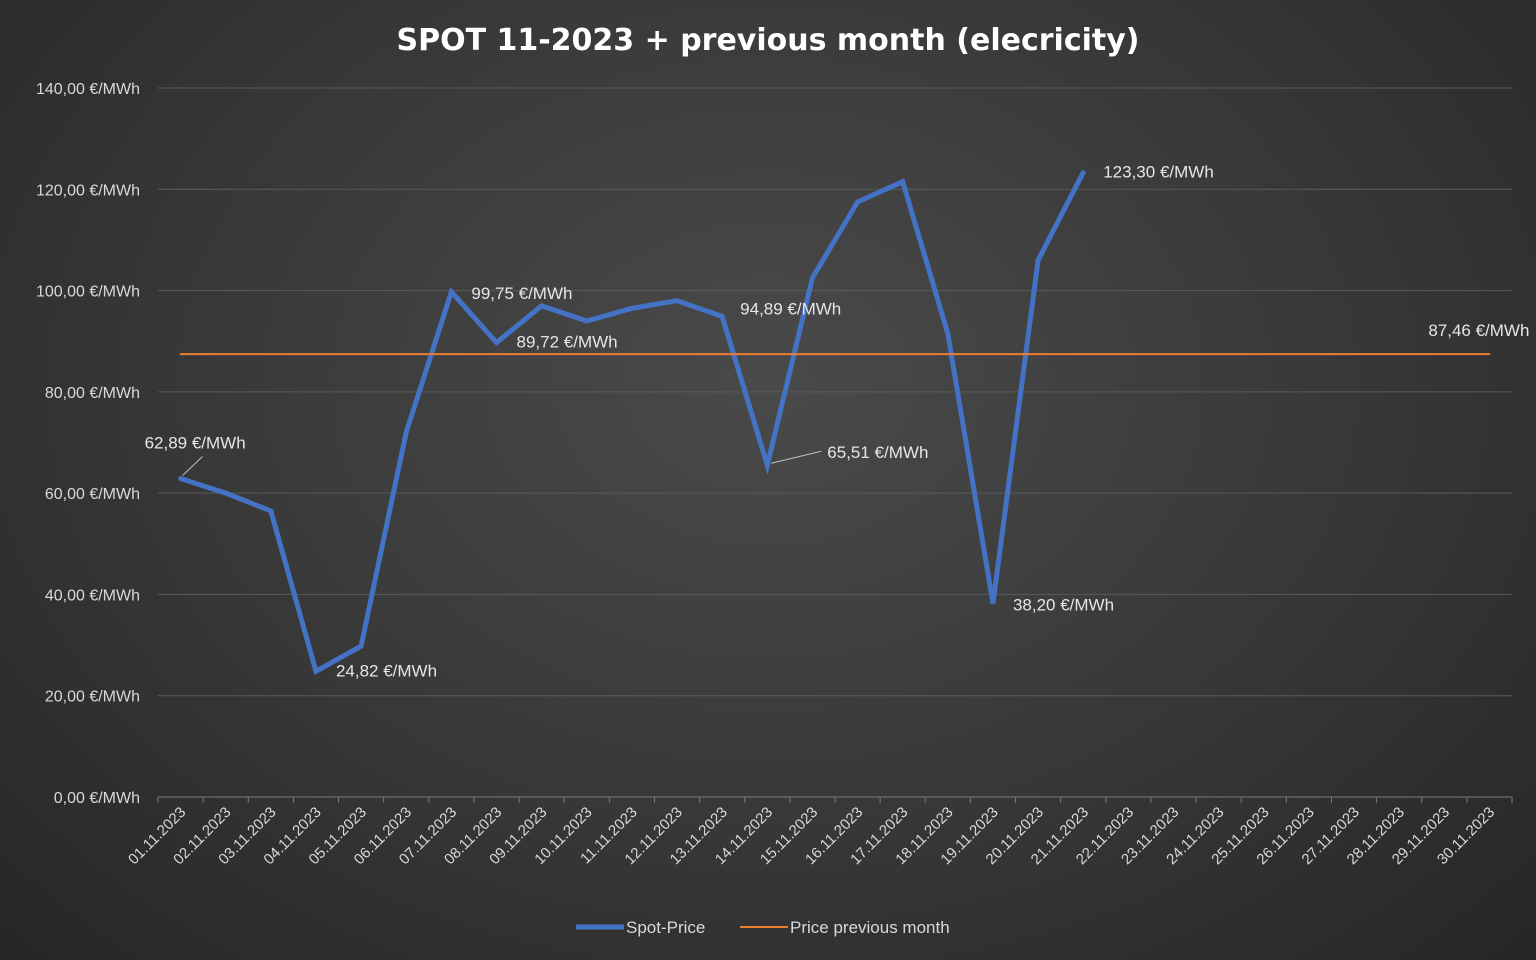  I want to click on y-tick-label: 140,00 €/MWh, so click(88, 89).